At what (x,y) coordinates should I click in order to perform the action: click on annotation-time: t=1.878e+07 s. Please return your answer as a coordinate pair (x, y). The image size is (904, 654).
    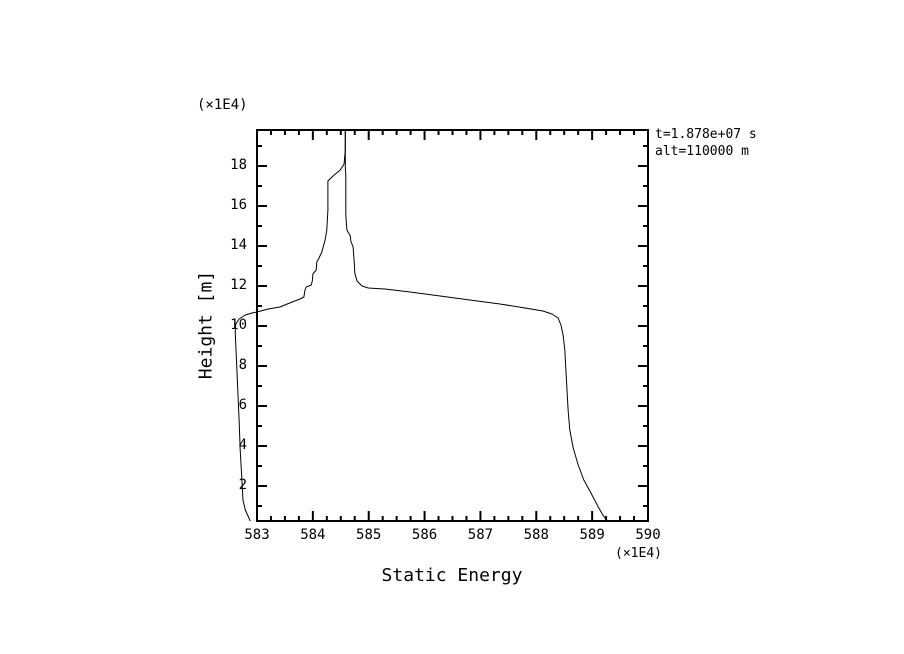
    Looking at the image, I should click on (706, 134).